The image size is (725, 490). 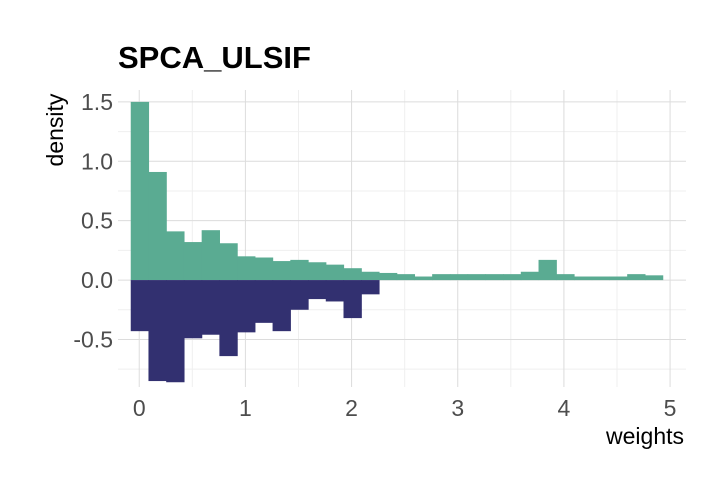 I want to click on x-axis-ticks: 0 1 2 3 4 5, so click(x=405, y=408).